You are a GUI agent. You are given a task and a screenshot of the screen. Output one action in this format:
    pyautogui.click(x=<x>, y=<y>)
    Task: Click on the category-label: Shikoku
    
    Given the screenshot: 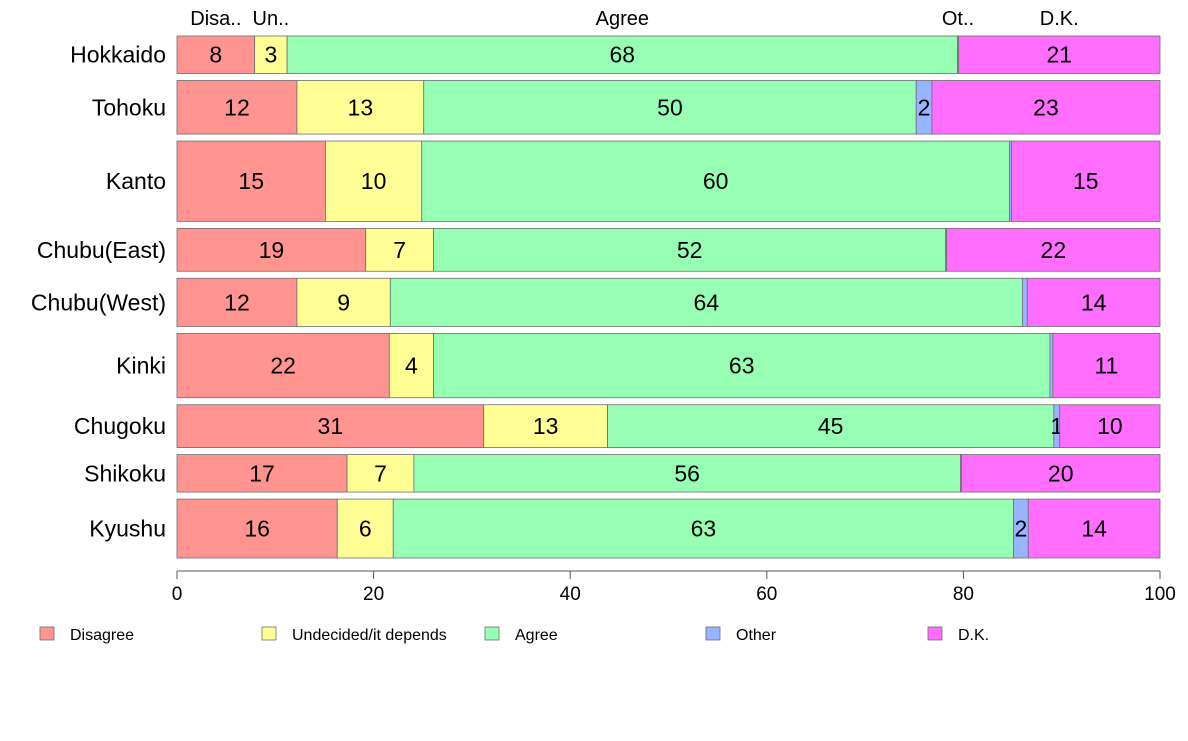 What is the action you would take?
    pyautogui.click(x=125, y=473)
    